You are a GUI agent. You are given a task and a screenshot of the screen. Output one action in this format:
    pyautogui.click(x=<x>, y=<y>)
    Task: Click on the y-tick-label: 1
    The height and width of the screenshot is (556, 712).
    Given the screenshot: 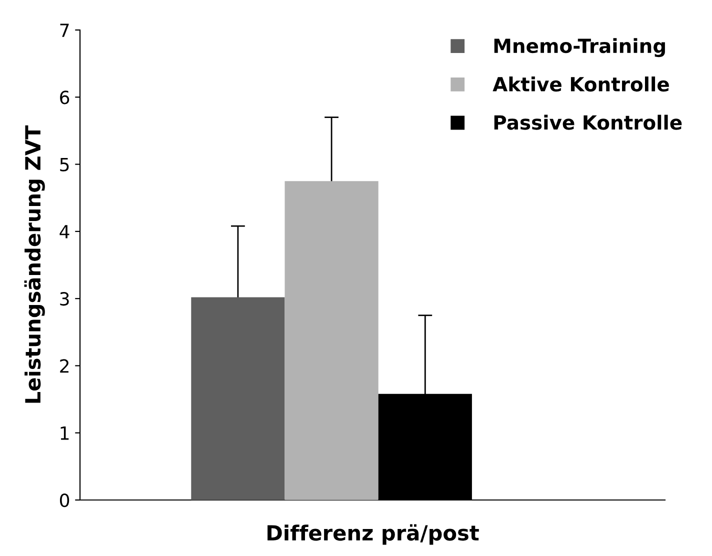 What is the action you would take?
    pyautogui.click(x=64, y=433)
    